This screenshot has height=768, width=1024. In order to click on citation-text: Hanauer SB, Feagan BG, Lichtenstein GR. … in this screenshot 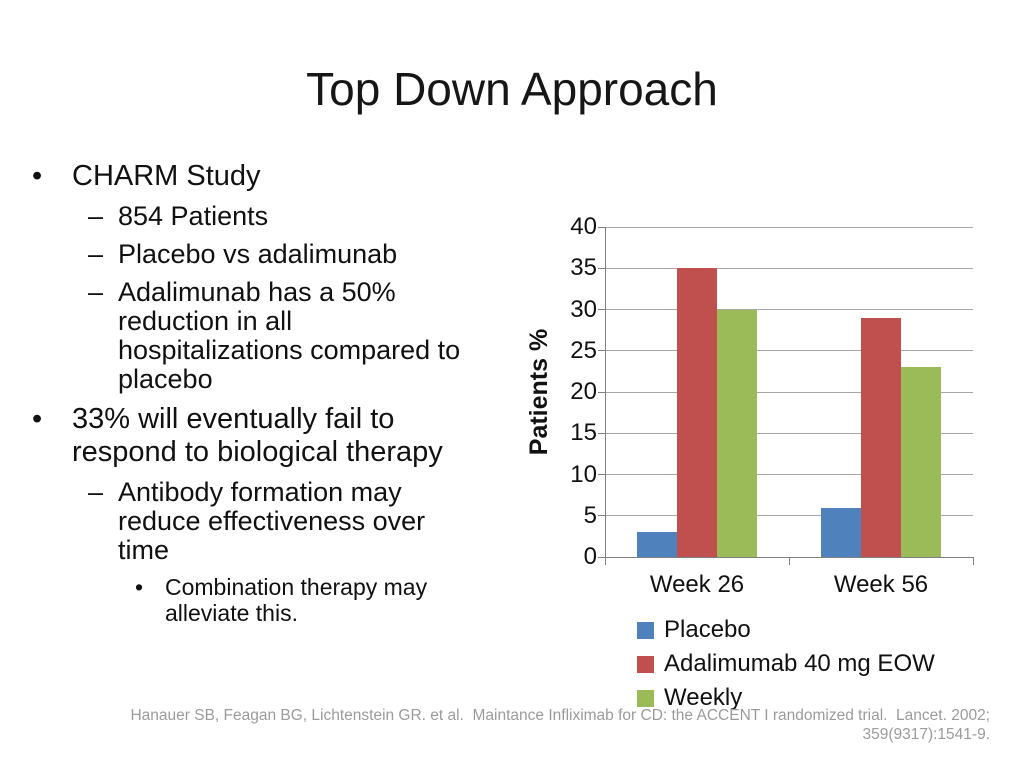, I will do `click(560, 725)`.